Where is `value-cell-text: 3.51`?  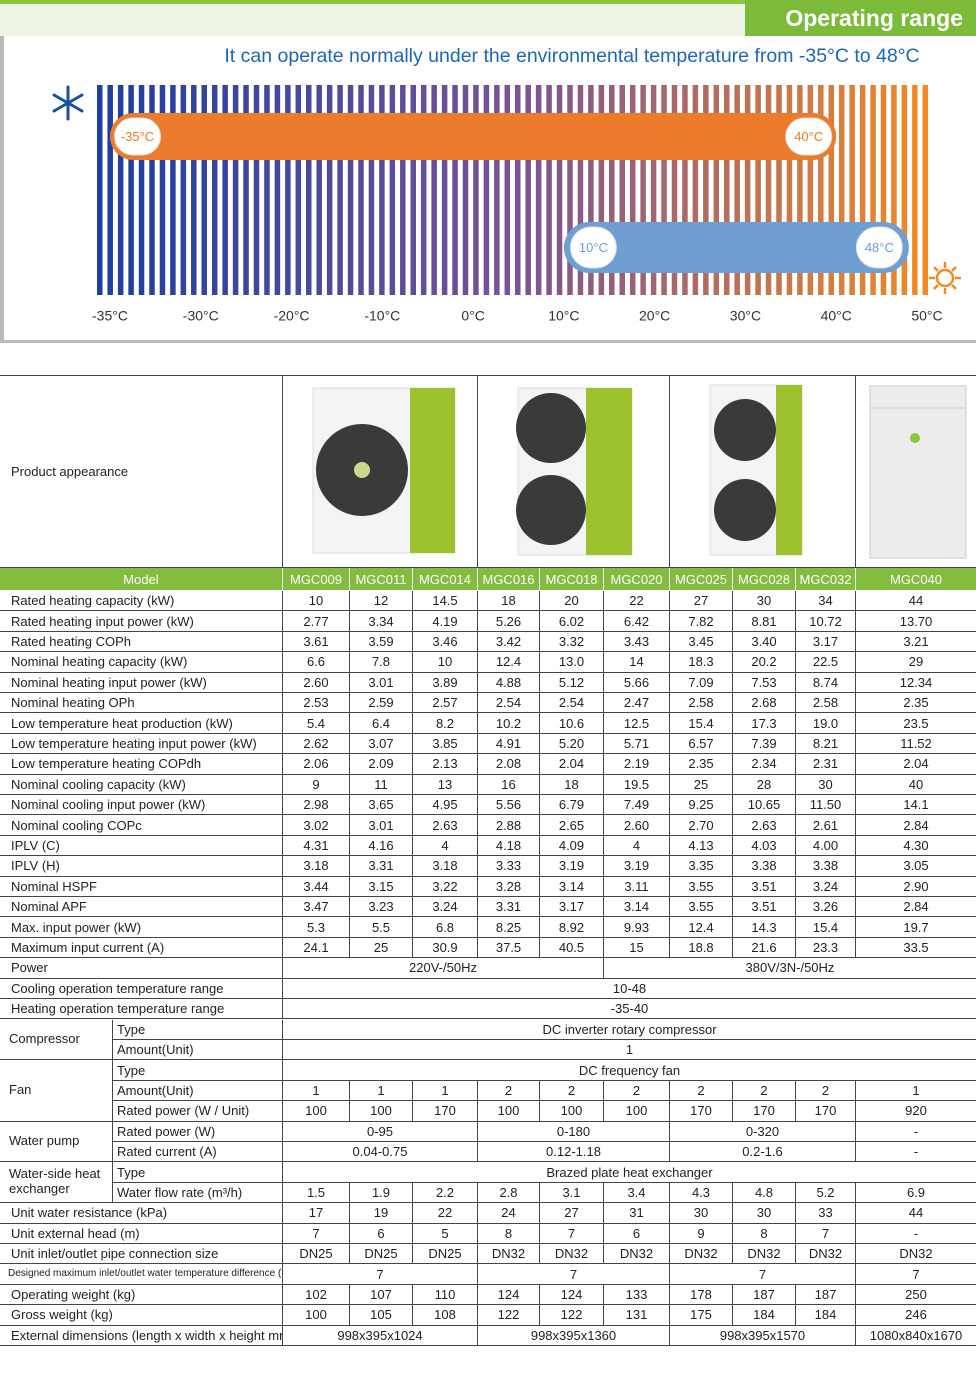 value-cell-text: 3.51 is located at coordinates (764, 907).